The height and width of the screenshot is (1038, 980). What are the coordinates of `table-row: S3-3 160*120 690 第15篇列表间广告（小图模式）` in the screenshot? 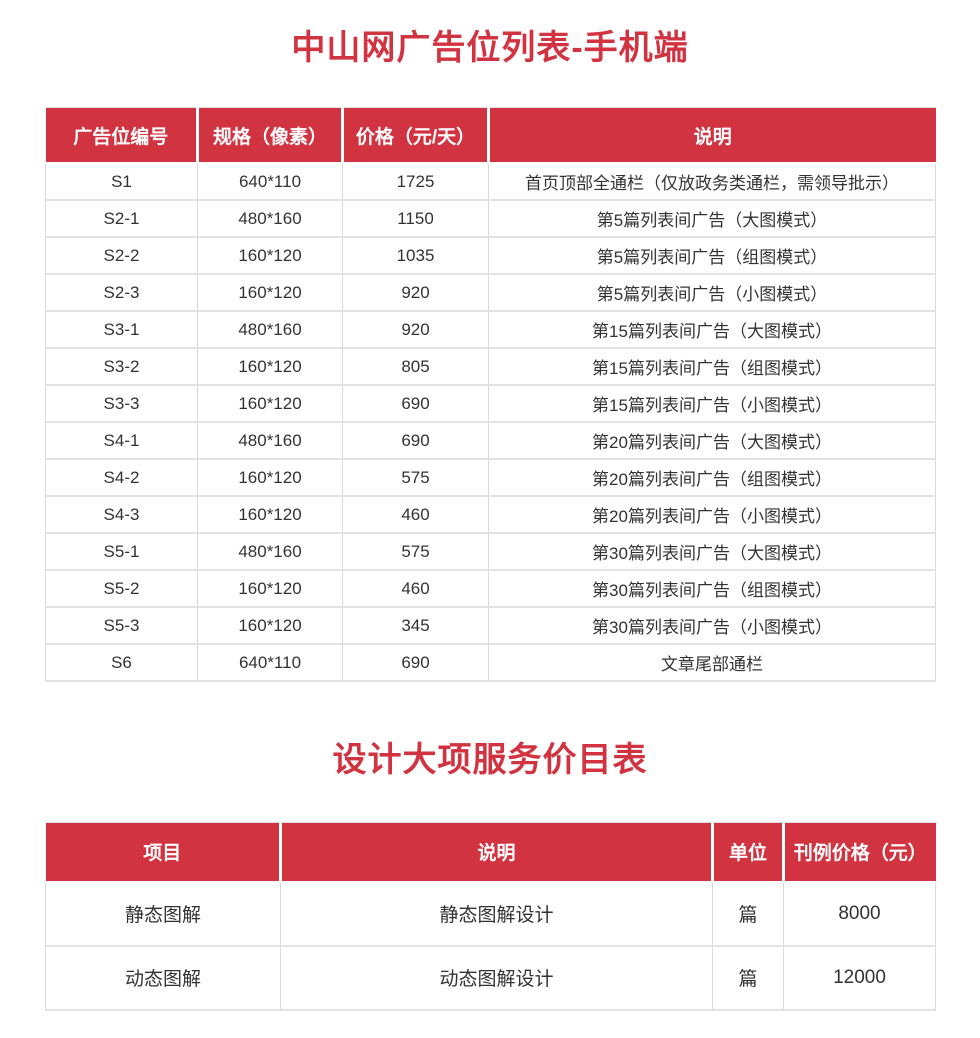 It's located at (490, 404).